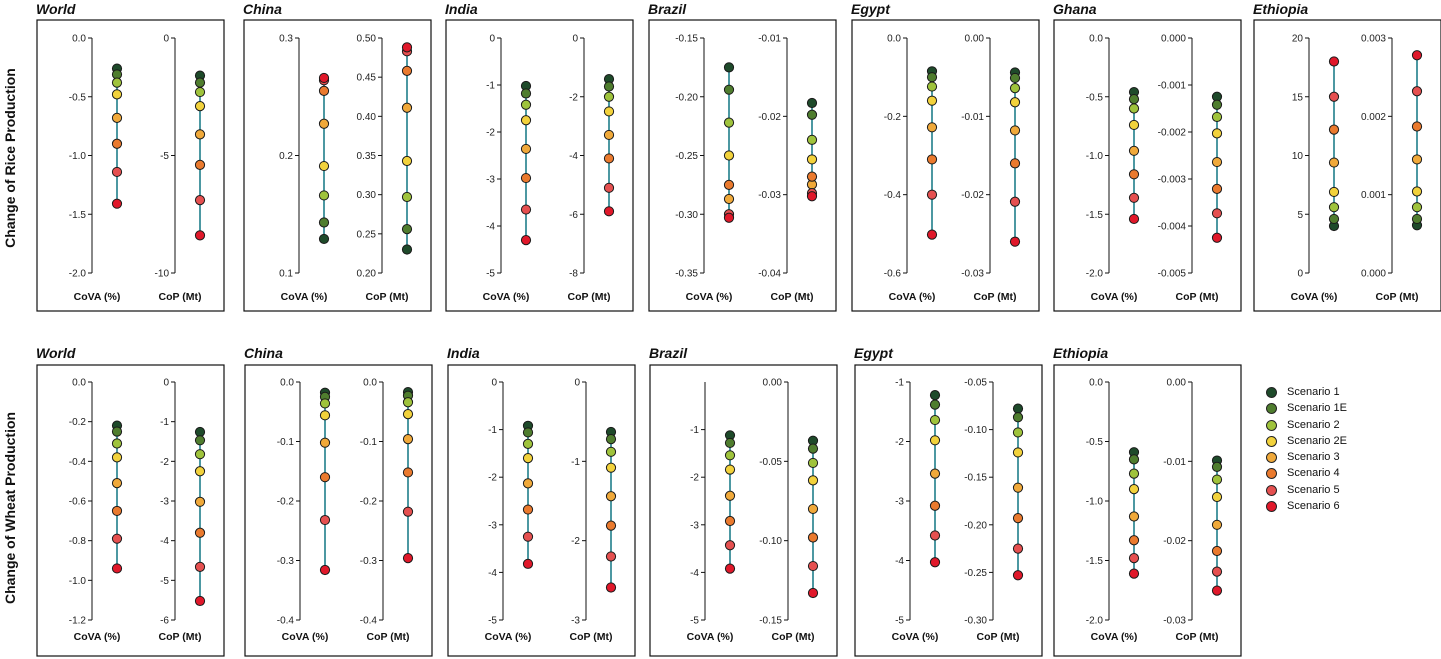 The height and width of the screenshot is (659, 1441). Describe the element at coordinates (686, 215) in the screenshot. I see `y-tick-label: -0.30` at that location.